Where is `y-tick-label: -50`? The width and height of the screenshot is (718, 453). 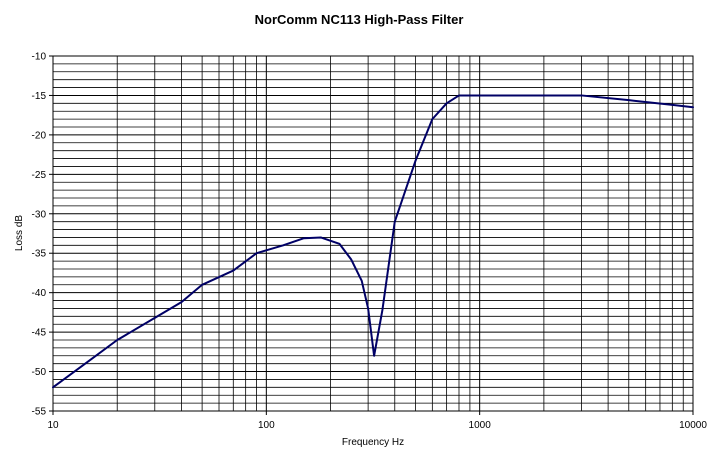
y-tick-label: -50 is located at coordinates (39, 372).